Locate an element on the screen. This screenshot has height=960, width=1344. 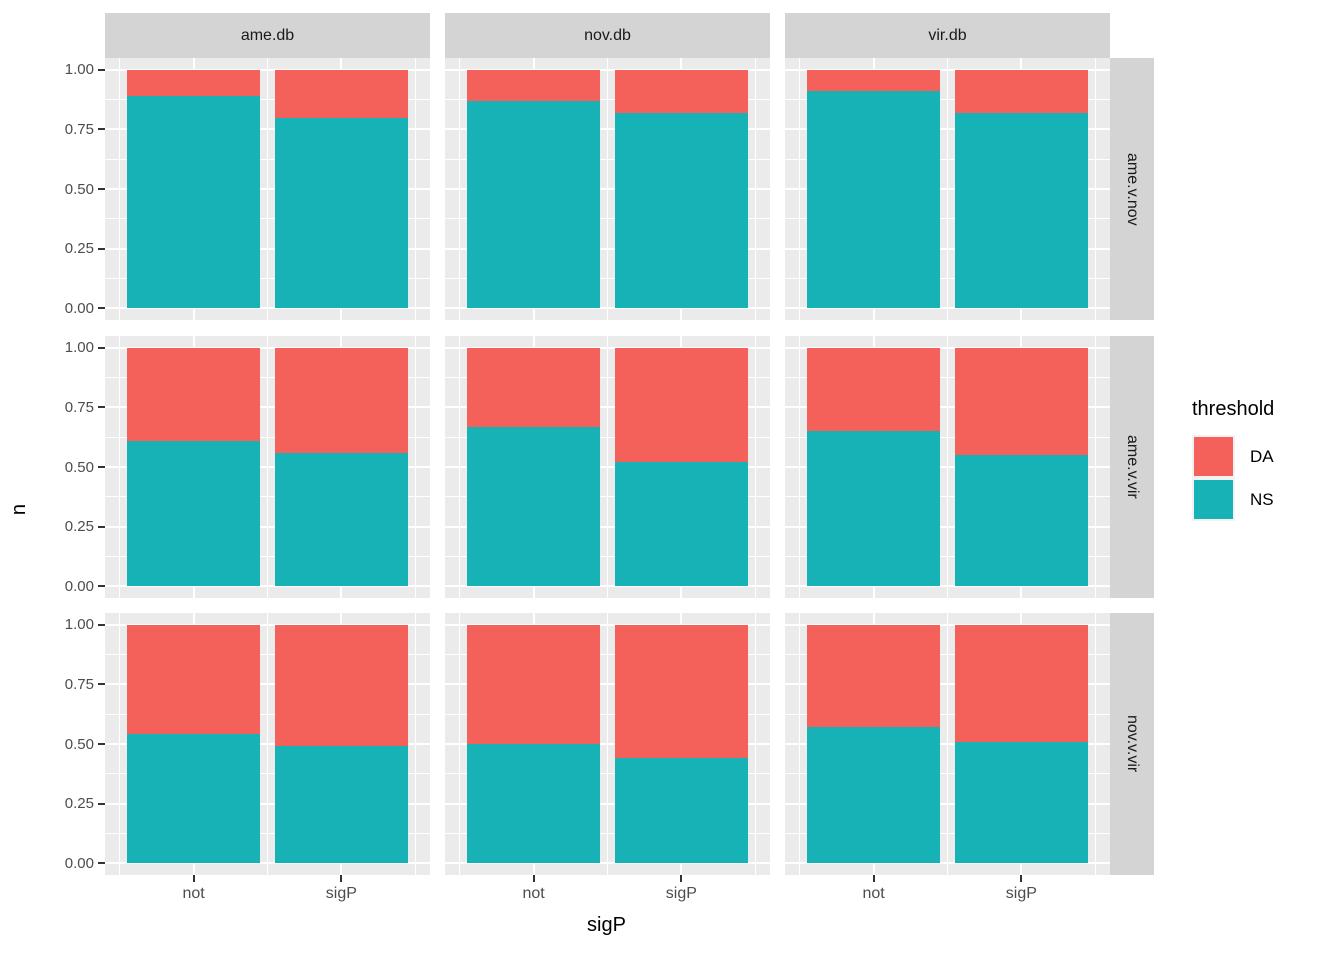
legend-entry: DA is located at coordinates (1267, 456).